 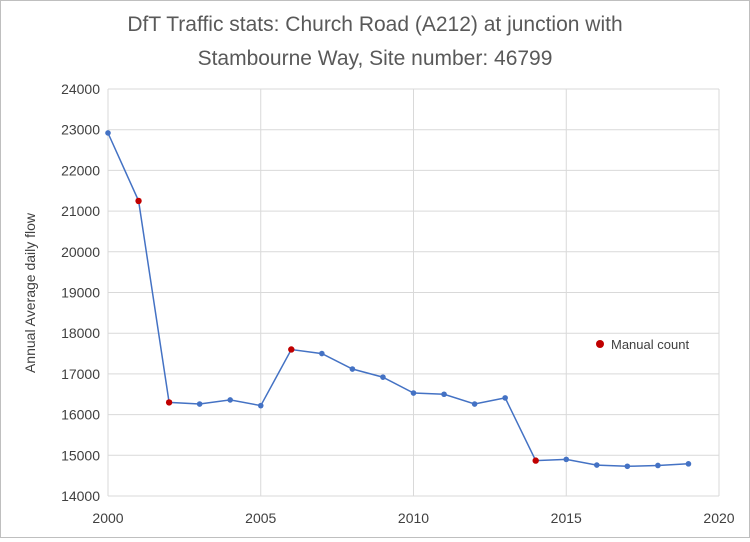 I want to click on y-tick-label: 19000, so click(x=80, y=293).